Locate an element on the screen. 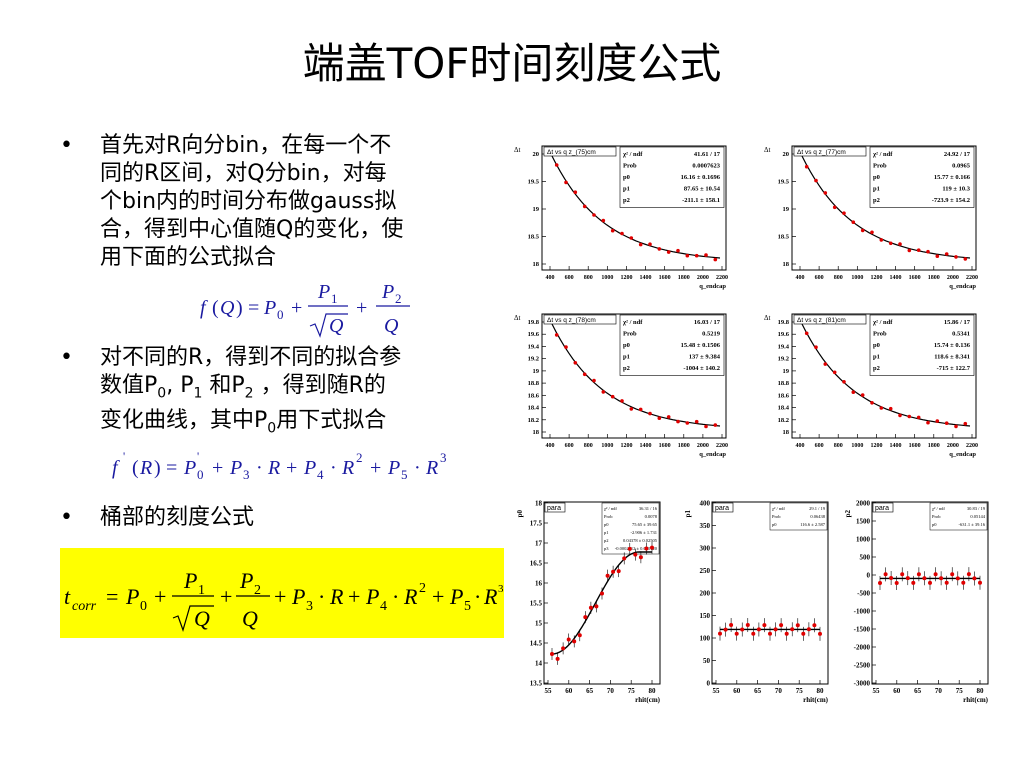 The height and width of the screenshot is (768, 1024). x-tick-label: 2200 is located at coordinates (722, 278).